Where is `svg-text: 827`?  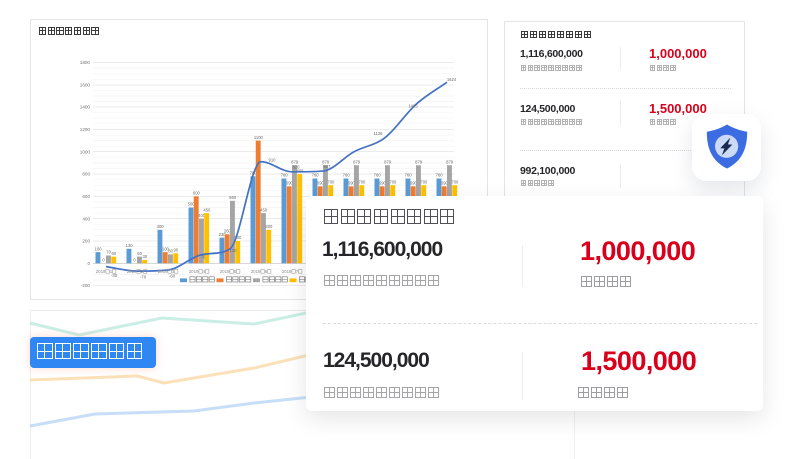
svg-text: 827 is located at coordinates (328, 166).